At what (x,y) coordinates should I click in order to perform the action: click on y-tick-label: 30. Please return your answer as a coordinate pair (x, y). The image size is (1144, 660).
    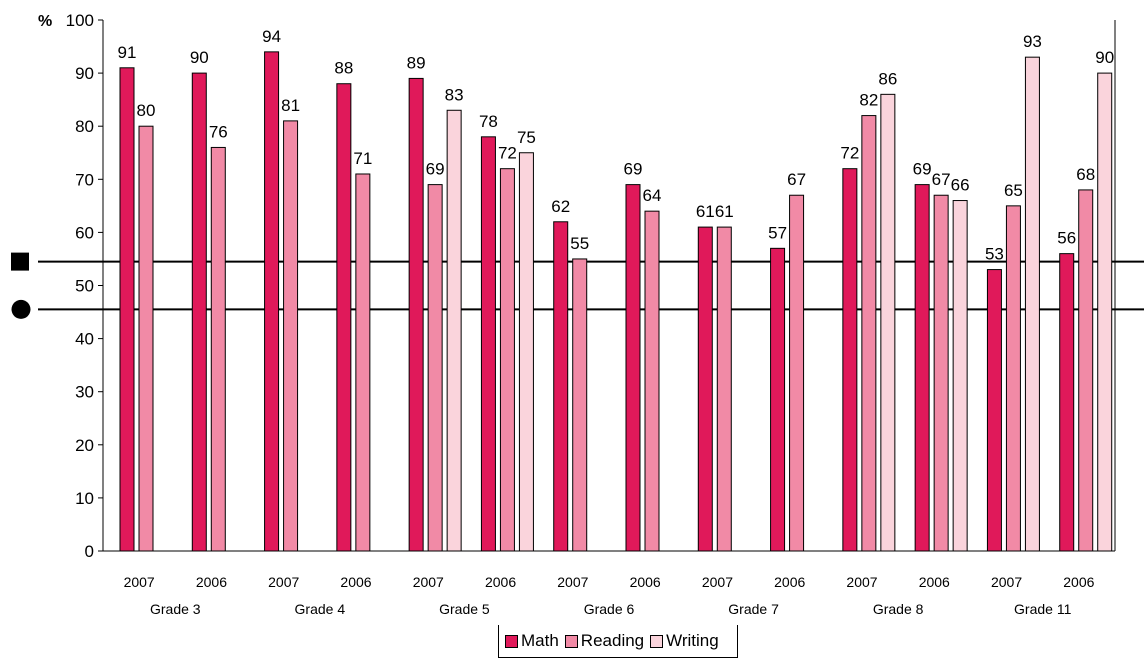
    Looking at the image, I should click on (84, 392).